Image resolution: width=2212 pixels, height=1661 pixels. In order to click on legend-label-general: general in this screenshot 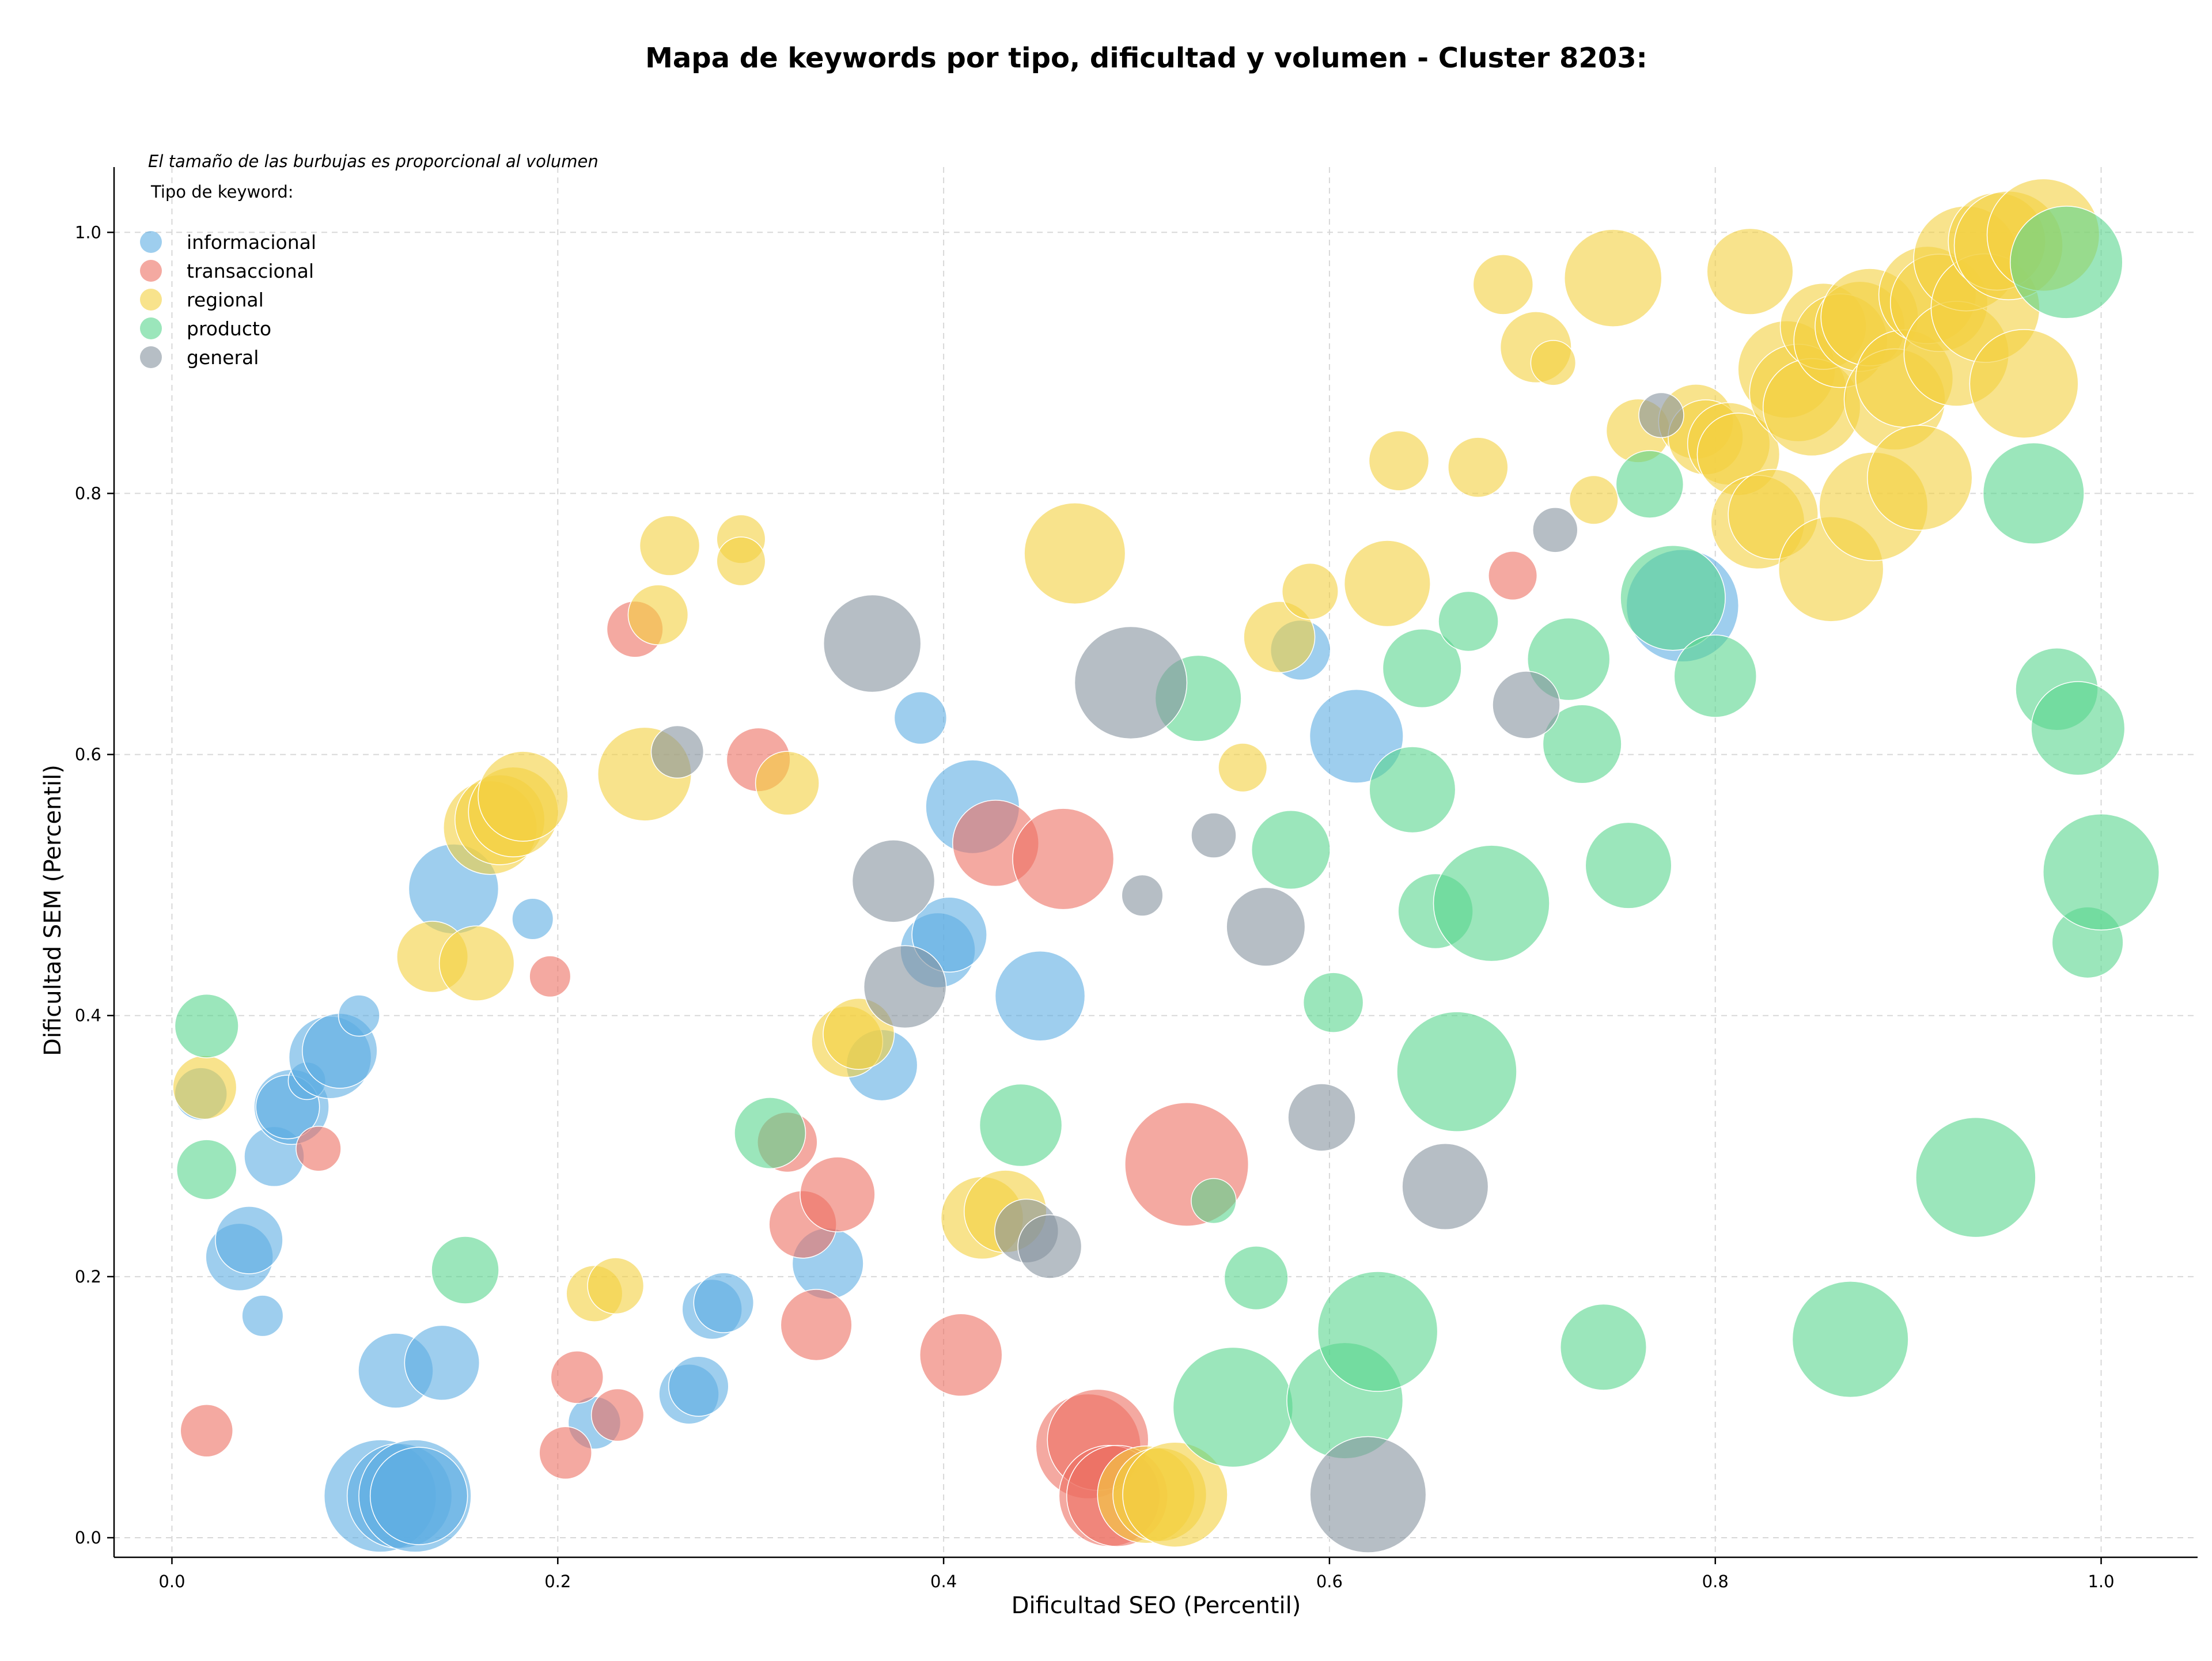, I will do `click(223, 357)`.